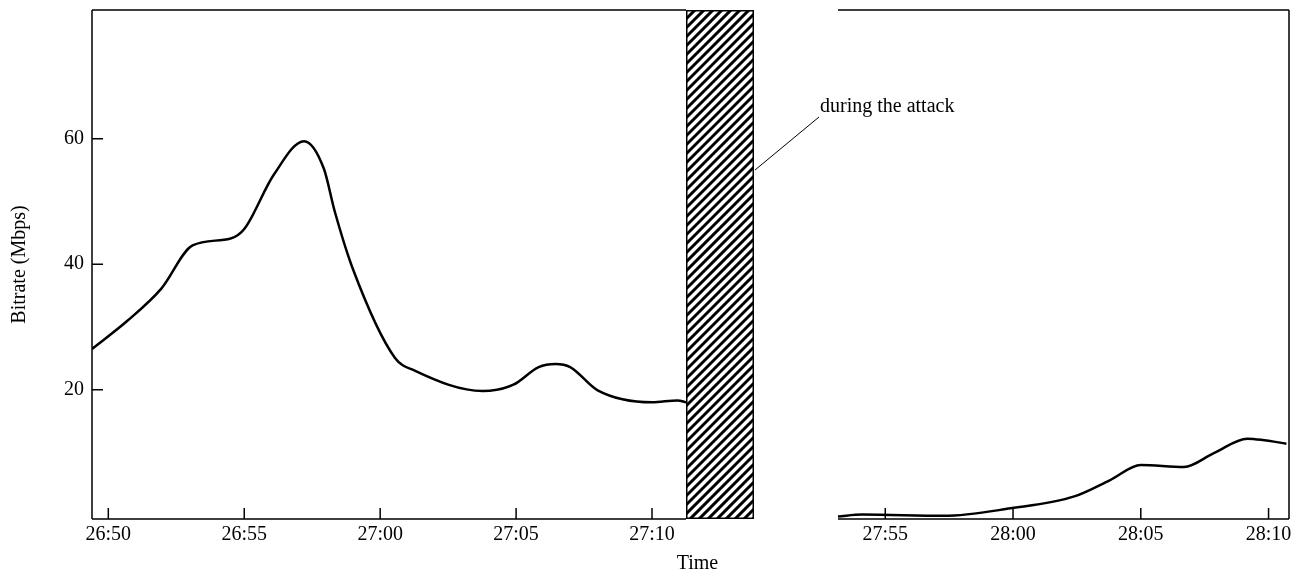  Describe the element at coordinates (652, 533) in the screenshot. I see `x-tick-label: 27:10` at that location.